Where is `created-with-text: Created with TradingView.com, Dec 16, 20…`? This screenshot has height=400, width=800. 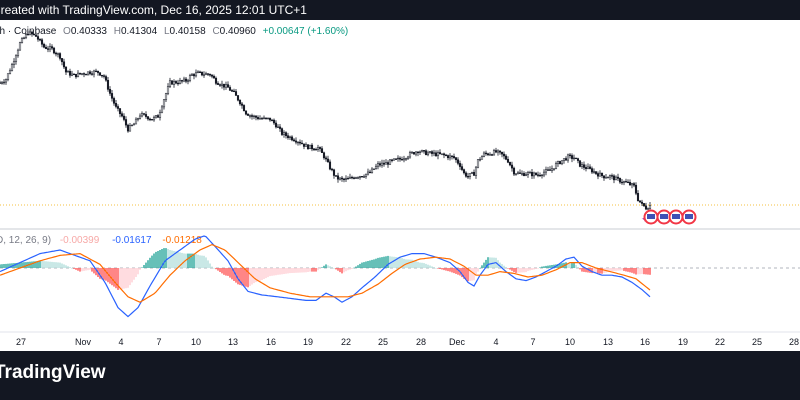
created-with-text: Created with TradingView.com, Dec 16, 20… is located at coordinates (153, 10).